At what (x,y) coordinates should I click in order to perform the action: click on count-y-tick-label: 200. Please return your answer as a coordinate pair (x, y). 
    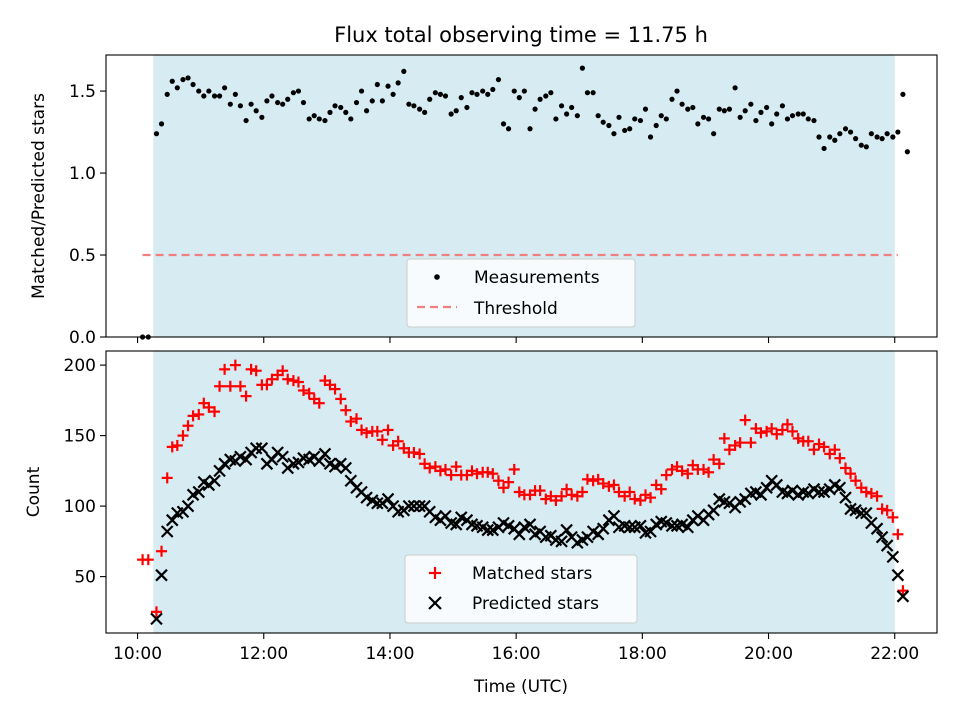
    Looking at the image, I should click on (80, 366).